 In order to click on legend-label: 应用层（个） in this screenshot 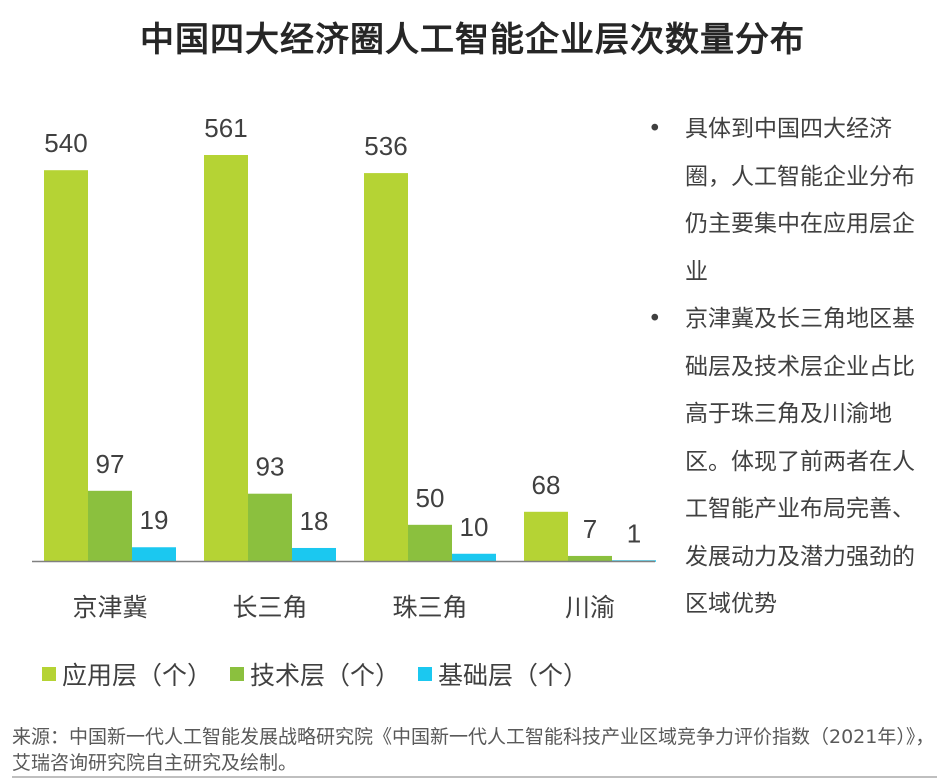, I will do `click(137, 675)`.